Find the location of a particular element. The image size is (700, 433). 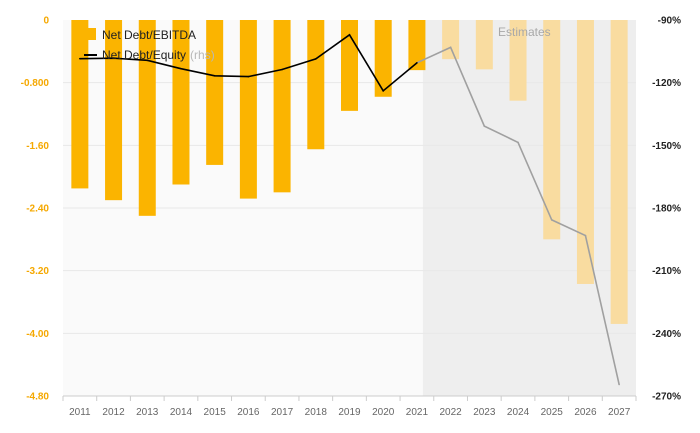

line-point-2013 is located at coordinates (147, 60).